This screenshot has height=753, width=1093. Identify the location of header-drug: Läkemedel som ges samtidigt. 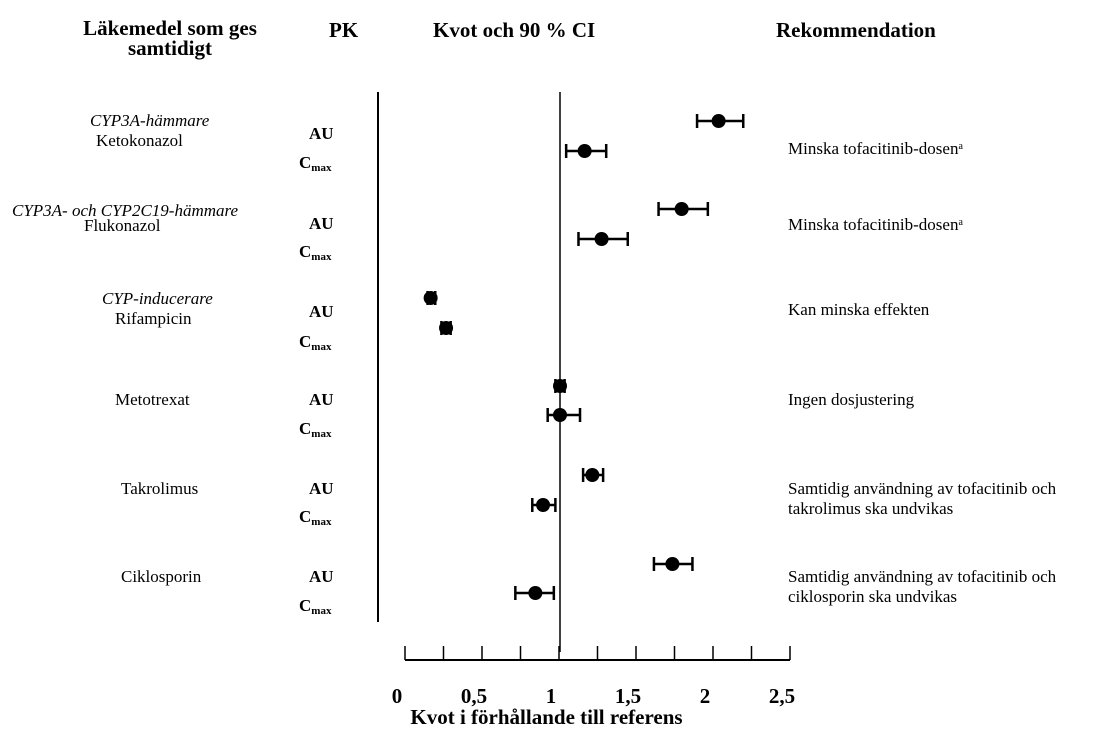
(170, 38).